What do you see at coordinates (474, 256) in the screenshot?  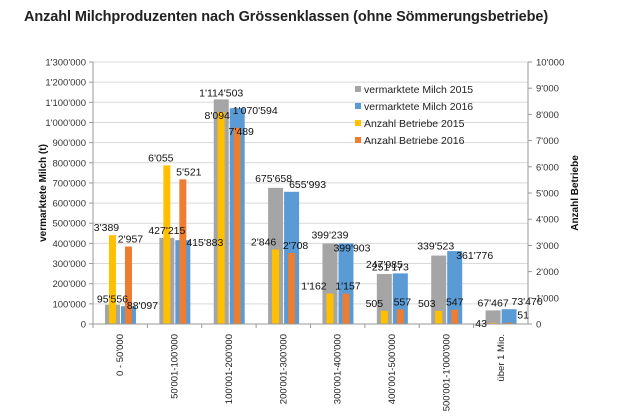 I see `data-label: 361'776` at bounding box center [474, 256].